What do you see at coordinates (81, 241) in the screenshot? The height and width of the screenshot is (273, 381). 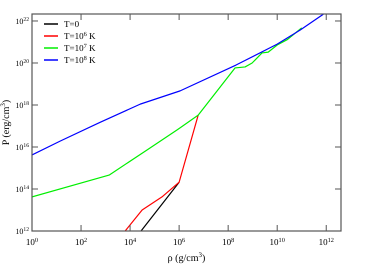 I see `x-tick-label: 10$^{2}$` at bounding box center [81, 241].